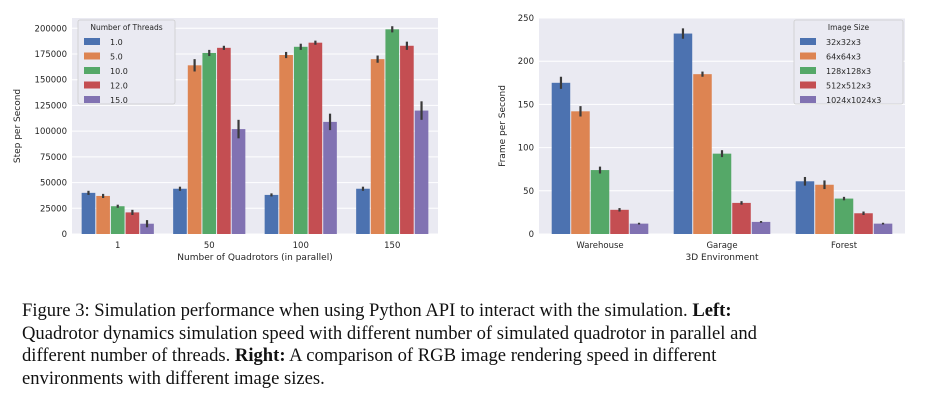 This screenshot has width=950, height=411. Describe the element at coordinates (126, 27) in the screenshot. I see `legend-title: Number of Threads` at that location.